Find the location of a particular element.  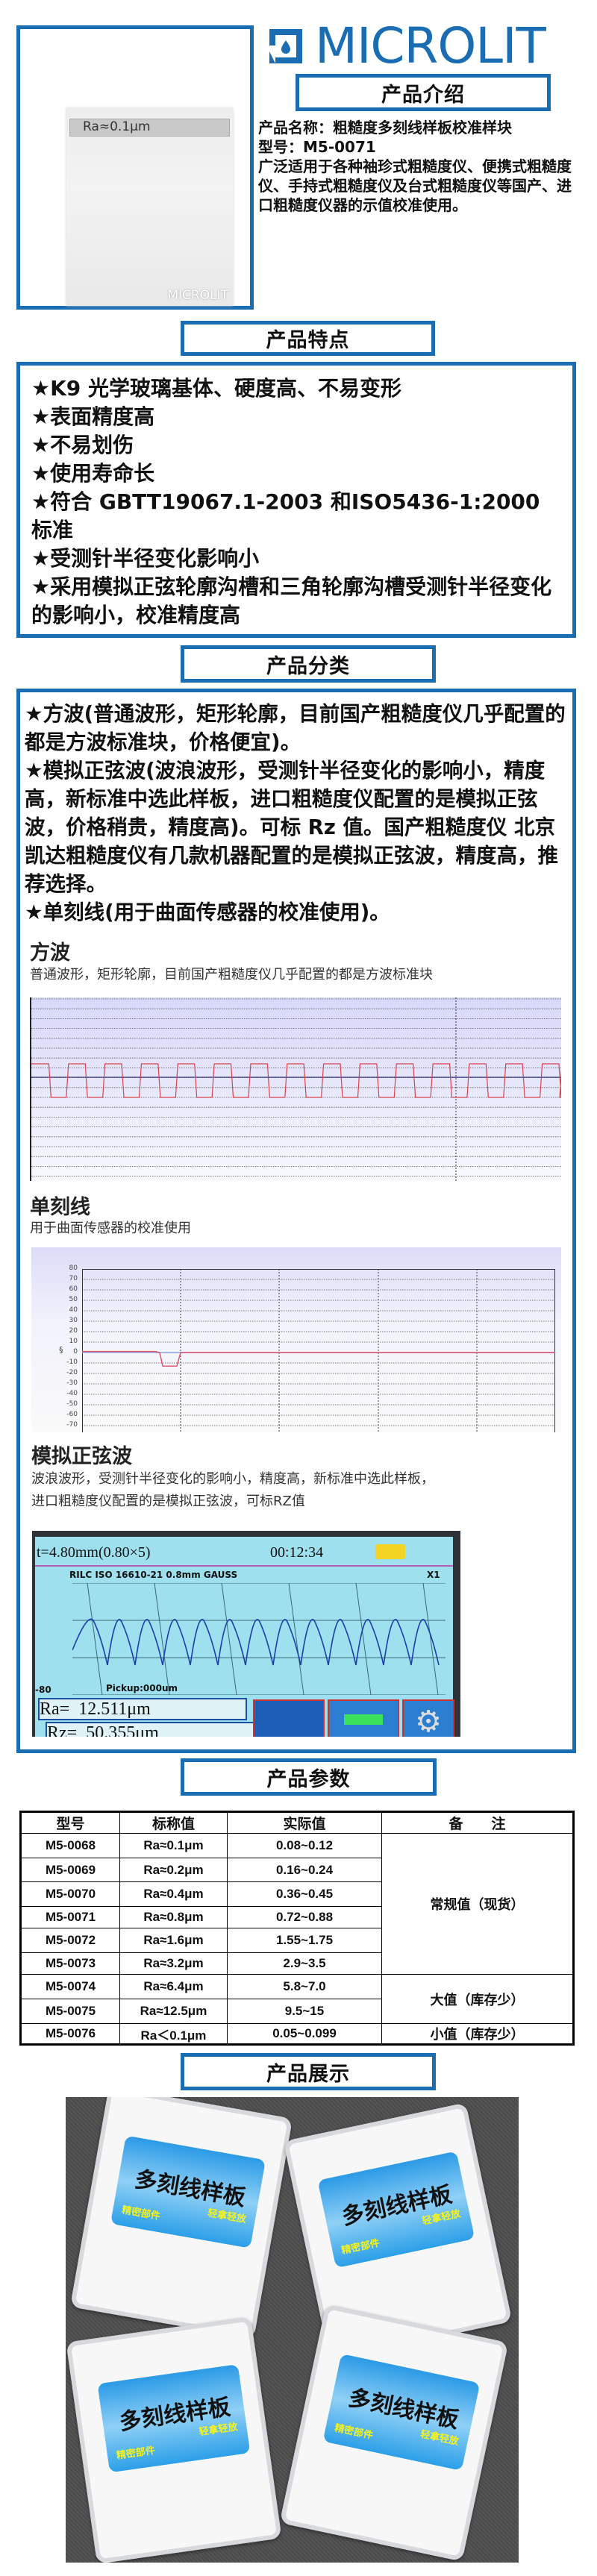

section-title-display: 产品展示 is located at coordinates (308, 2071).